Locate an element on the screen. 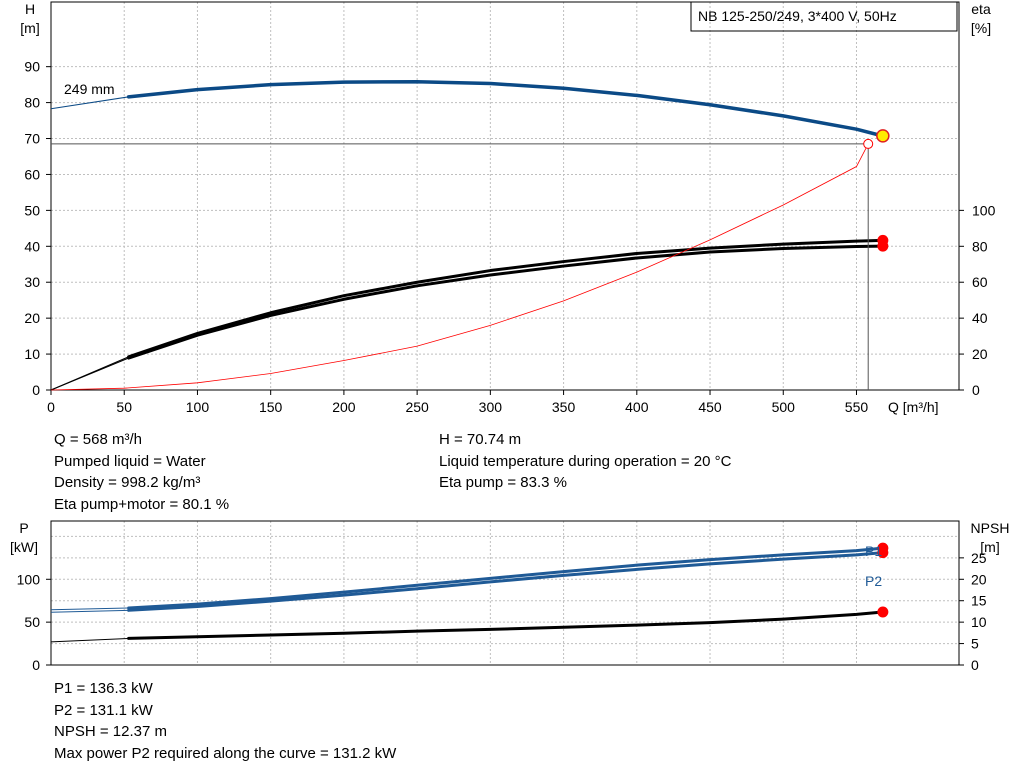 The image size is (1024, 781). y-tick-label: 100 is located at coordinates (29, 579).